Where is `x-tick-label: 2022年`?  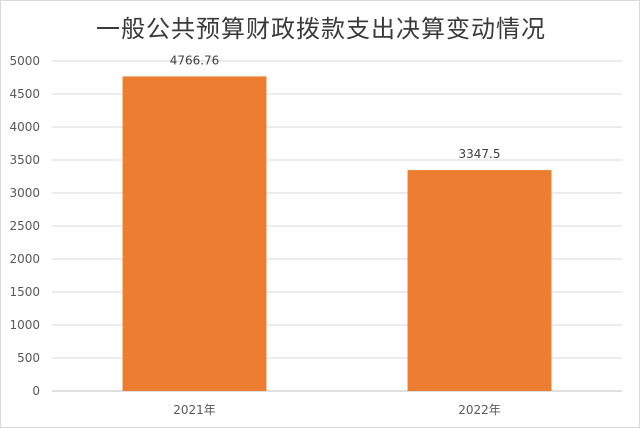
x-tick-label: 2022年 is located at coordinates (479, 410).